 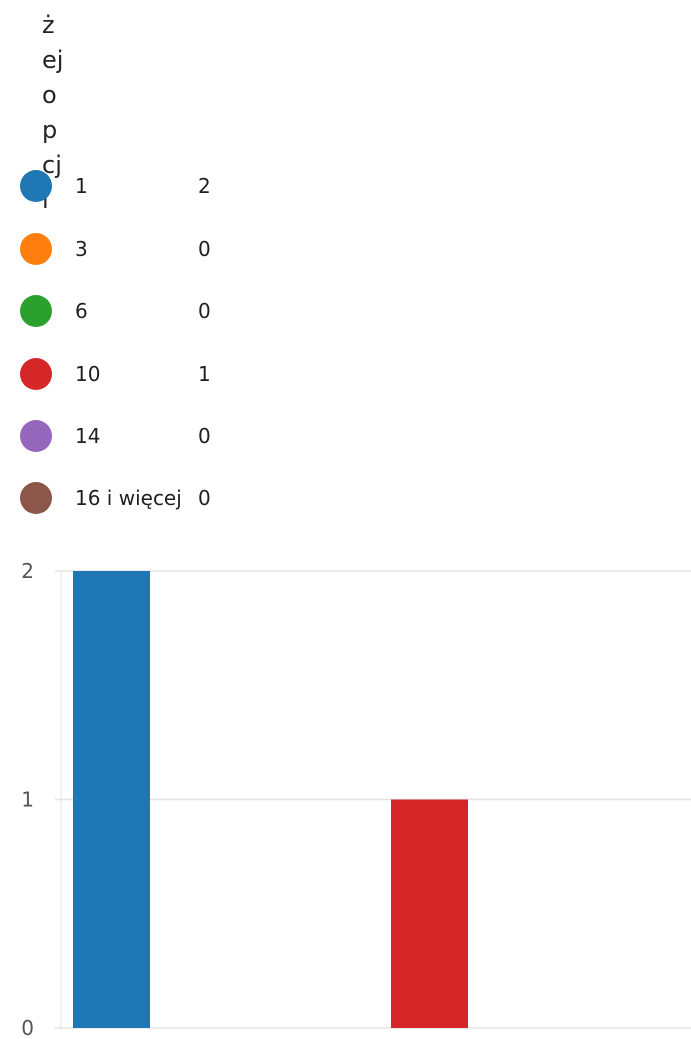 What do you see at coordinates (170, 342) in the screenshot?
I see `legend: 1 2 3 0 6 0 10 1 14 0 16 i więcej 0` at bounding box center [170, 342].